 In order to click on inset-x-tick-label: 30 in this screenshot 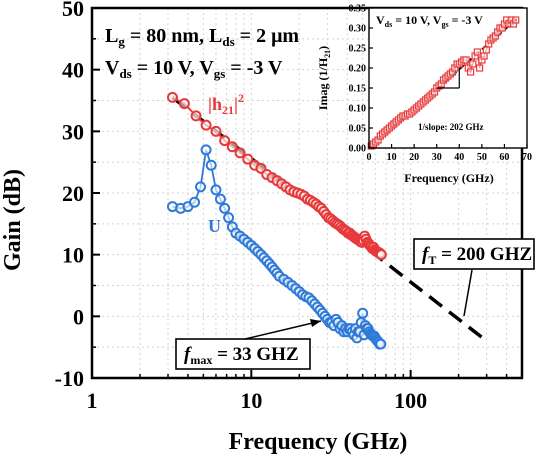, I will do `click(437, 157)`.